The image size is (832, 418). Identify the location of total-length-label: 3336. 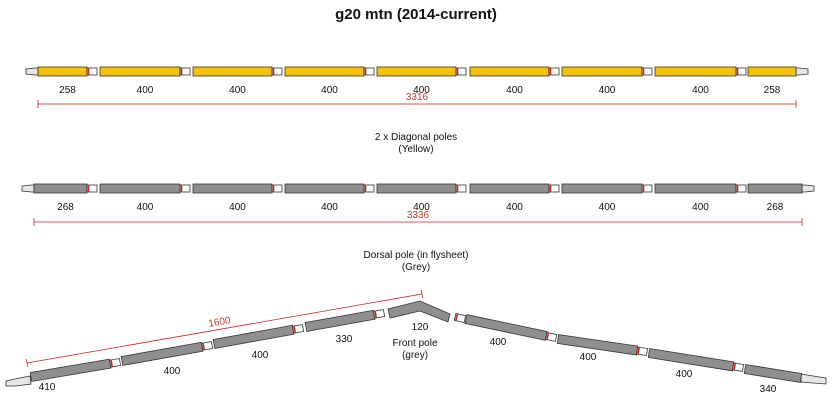
(418, 215).